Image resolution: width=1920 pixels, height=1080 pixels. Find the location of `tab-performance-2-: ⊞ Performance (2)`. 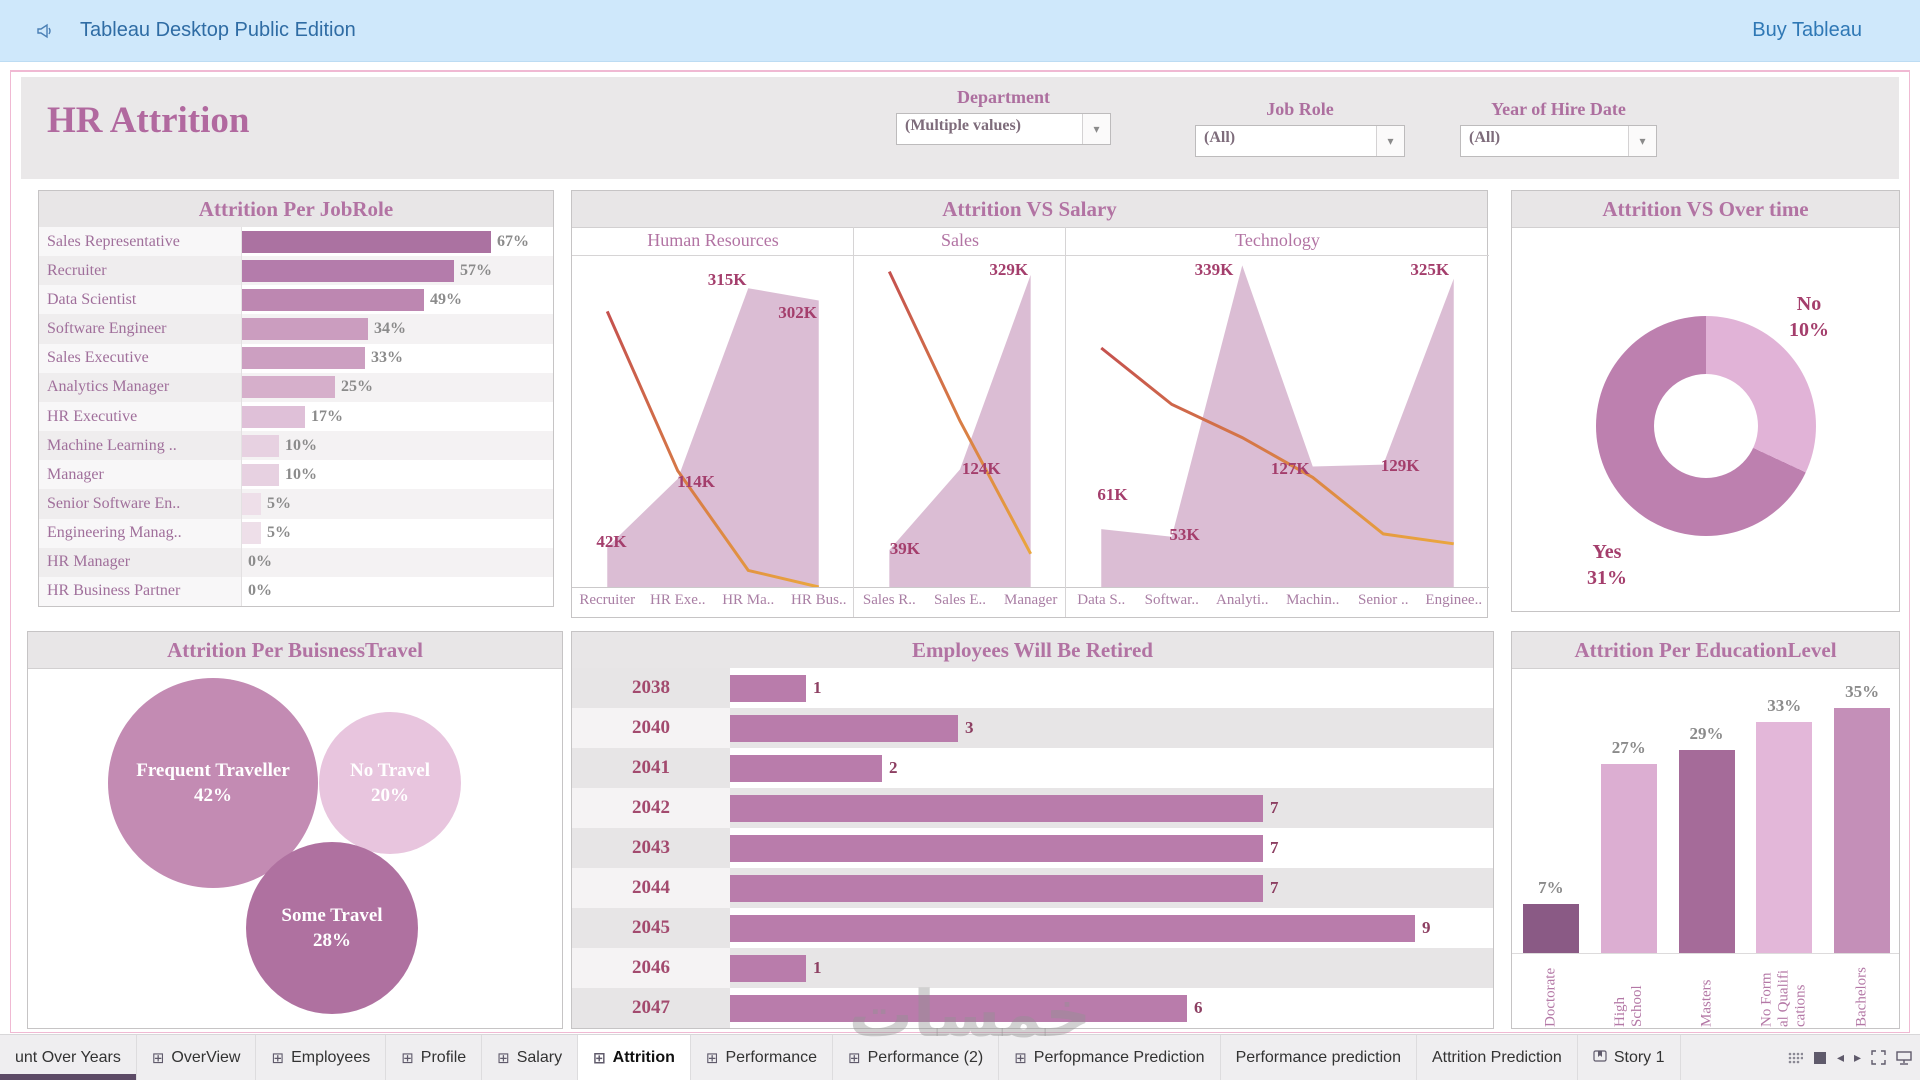

tab-performance-2-: ⊞ Performance (2) is located at coordinates (916, 1057).